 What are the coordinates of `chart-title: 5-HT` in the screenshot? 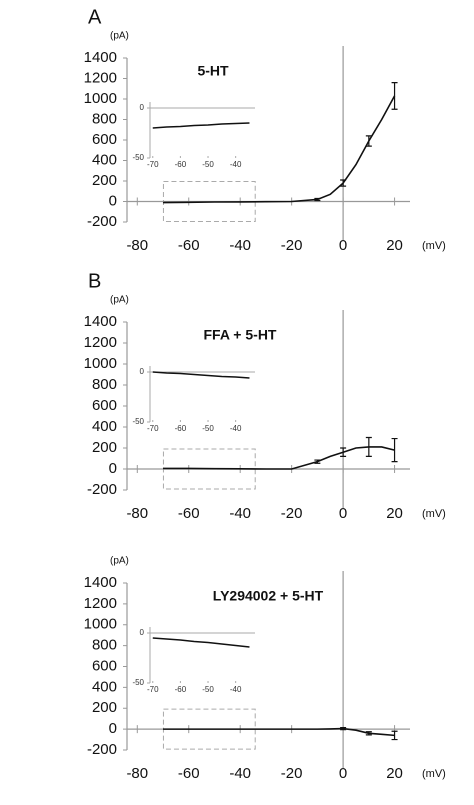 It's located at (213, 71).